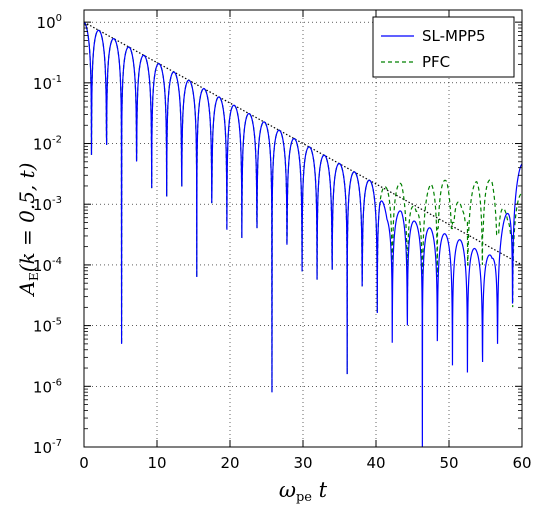 Image resolution: width=545 pixels, height=513 pixels. I want to click on legend-label-pfc: PFC, so click(436, 62).